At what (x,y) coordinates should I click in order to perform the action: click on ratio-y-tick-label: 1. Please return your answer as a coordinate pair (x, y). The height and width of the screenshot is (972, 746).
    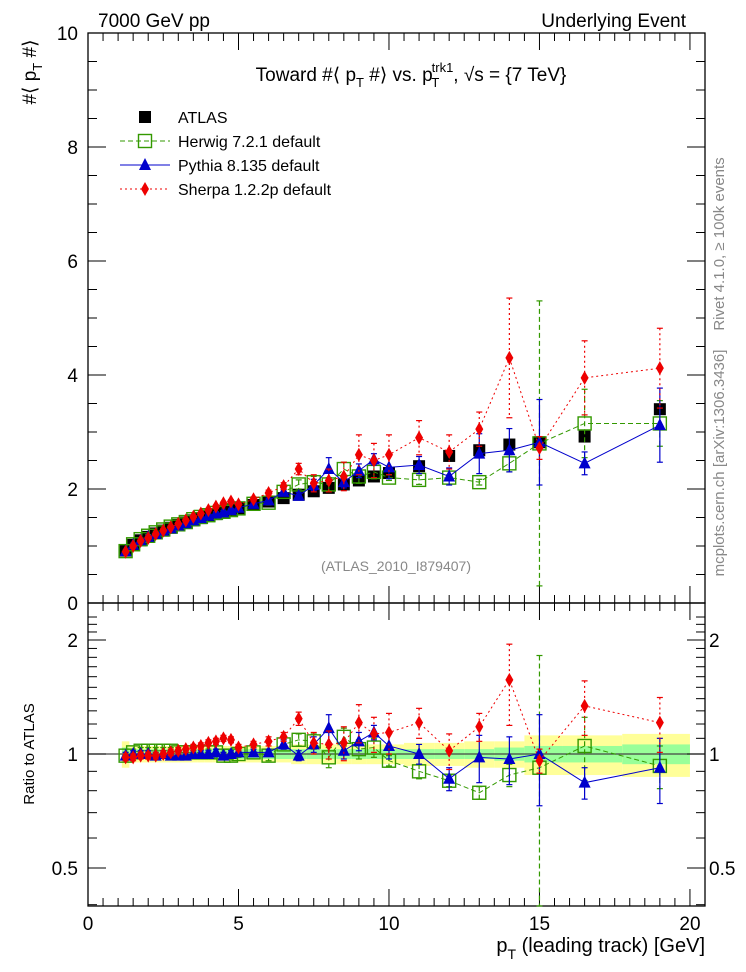
    Looking at the image, I should click on (72, 755).